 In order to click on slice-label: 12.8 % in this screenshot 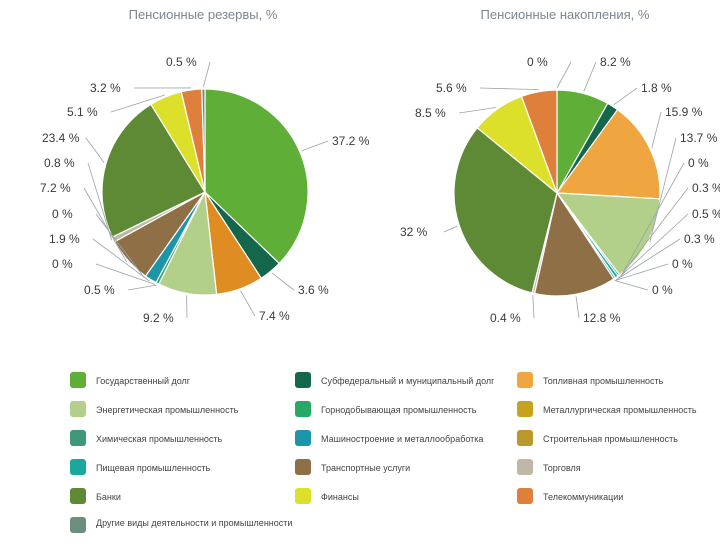, I will do `click(602, 318)`.